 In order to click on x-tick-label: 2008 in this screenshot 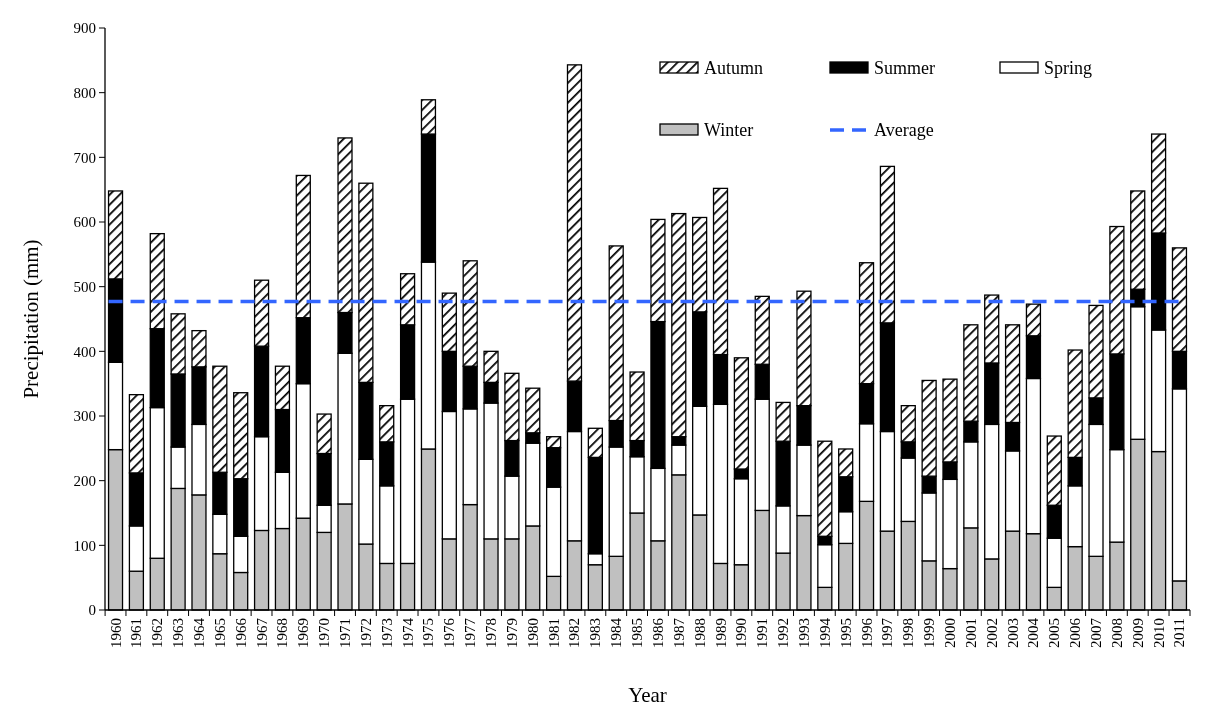, I will do `click(1116, 633)`.